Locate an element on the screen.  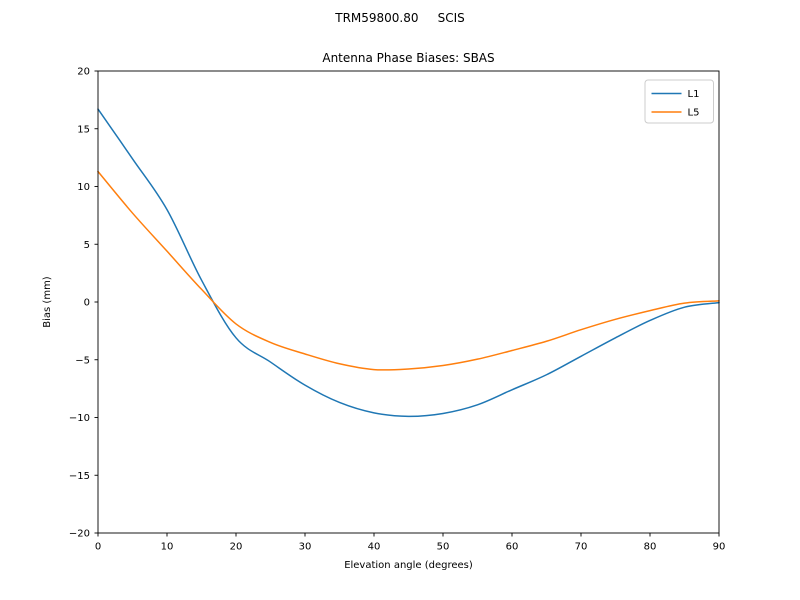
x-tick-label: 0 is located at coordinates (98, 547).